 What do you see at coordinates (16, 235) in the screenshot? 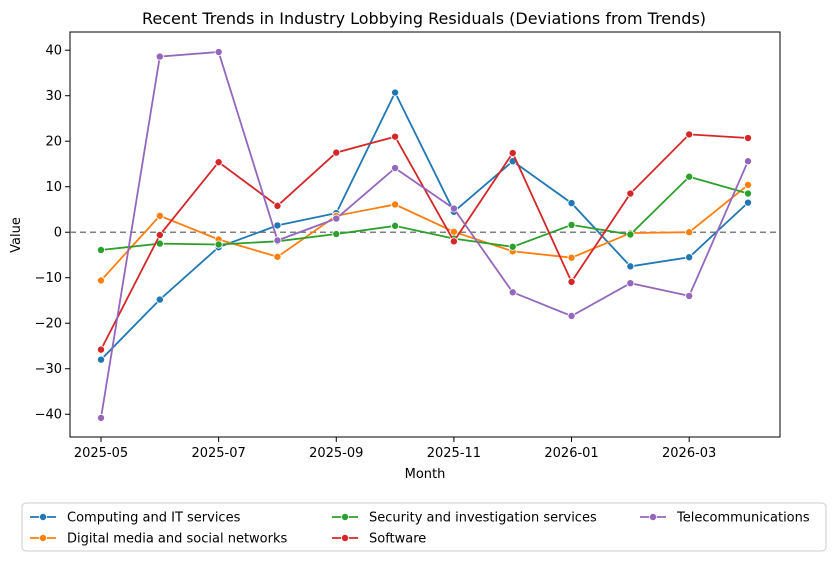
I see `y-axis-label: Value` at bounding box center [16, 235].